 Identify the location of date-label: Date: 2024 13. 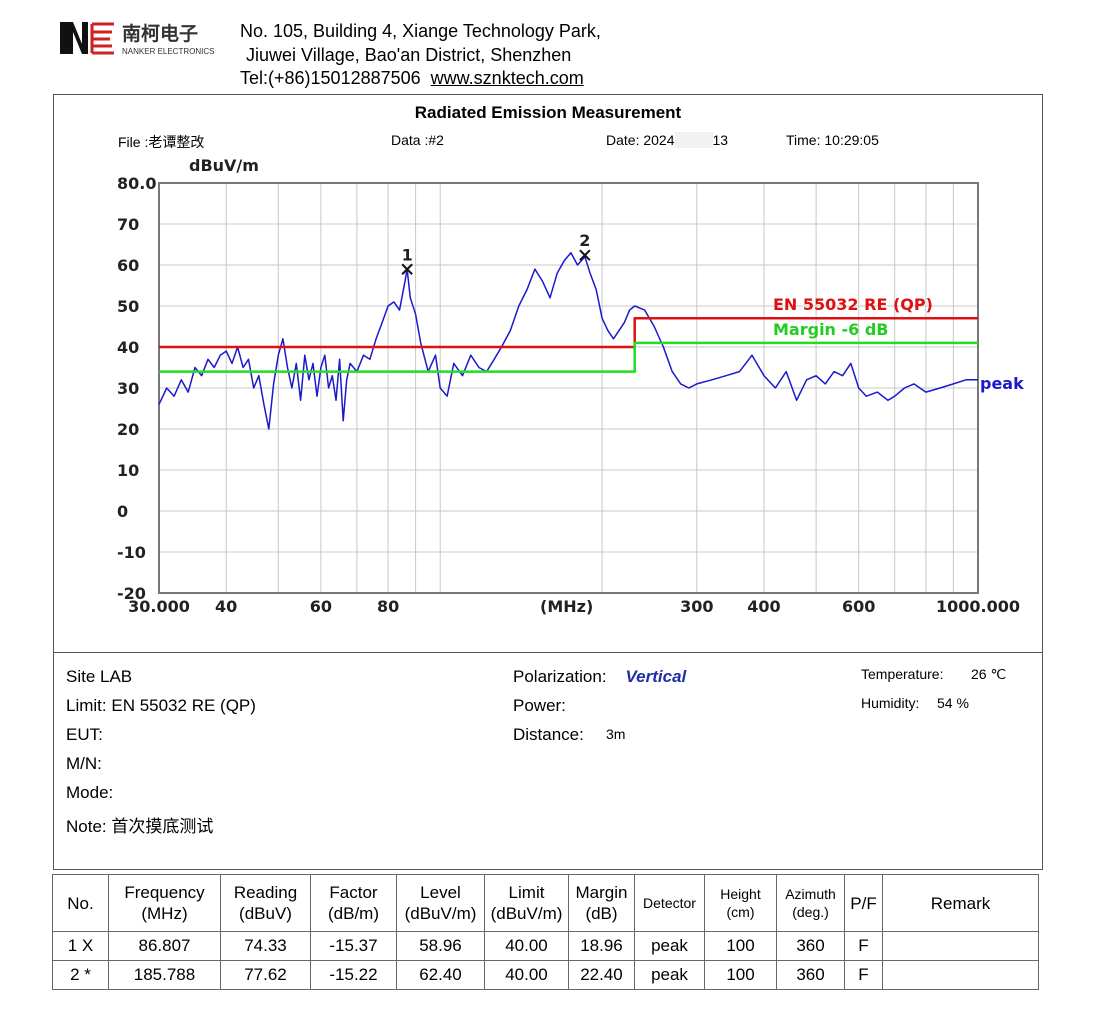
(667, 140).